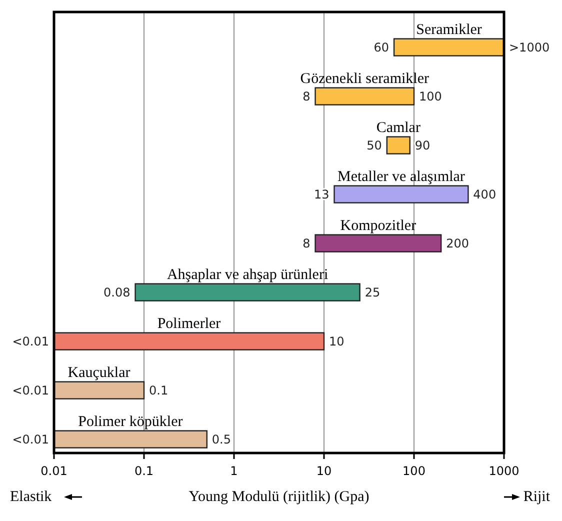 This screenshot has width=562, height=521. I want to click on annotation: 0.08, so click(117, 292).